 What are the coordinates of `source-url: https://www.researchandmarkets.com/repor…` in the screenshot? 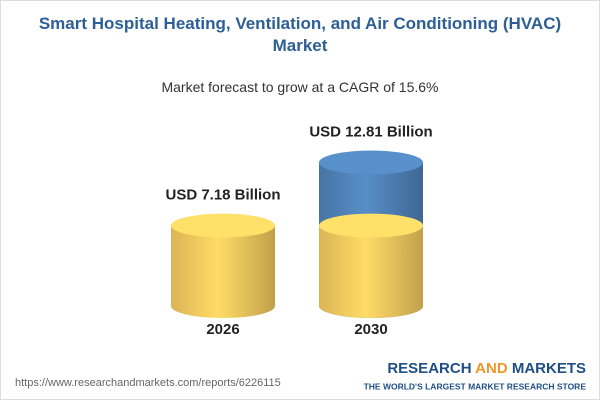 It's located at (148, 383).